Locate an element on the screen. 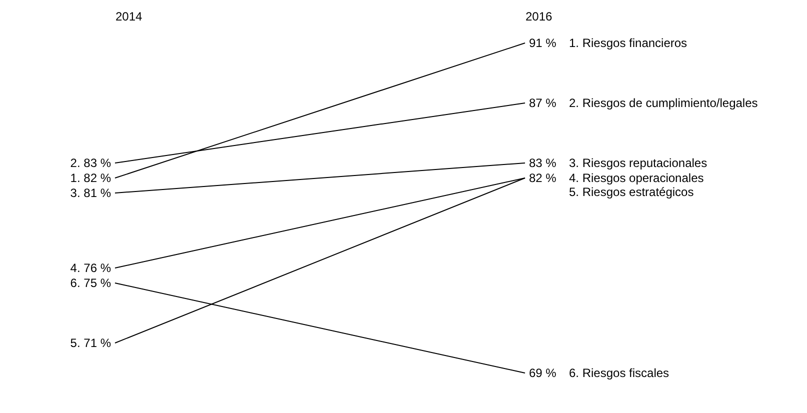 The image size is (807, 413). x-tick-label: 2016 is located at coordinates (539, 17).